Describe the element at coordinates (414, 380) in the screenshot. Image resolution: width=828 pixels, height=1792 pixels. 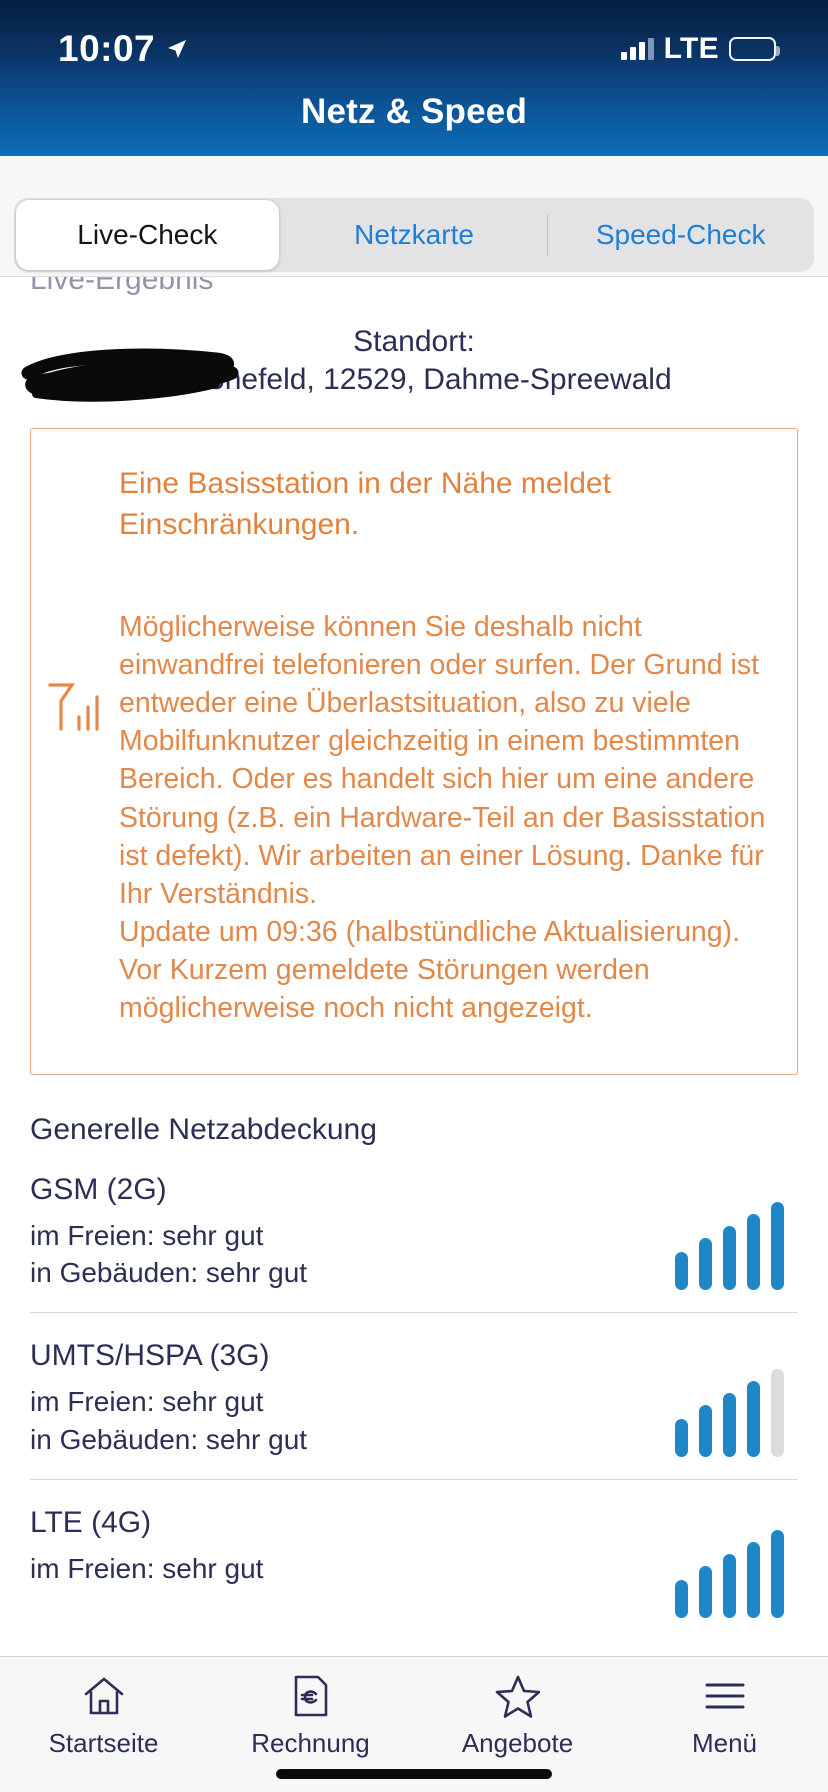
I see `location-value: Schönefeld, 12529, Dahme-Spreewald` at that location.